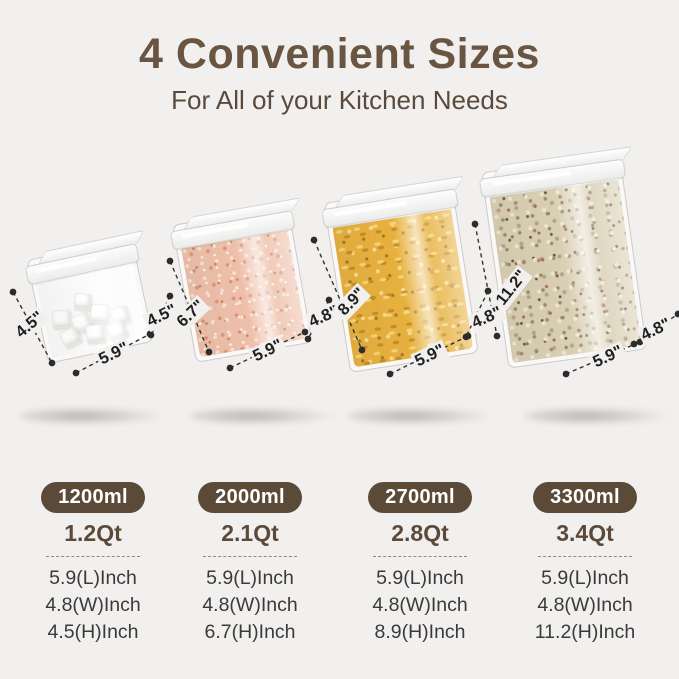 The width and height of the screenshot is (679, 679). What do you see at coordinates (93, 533) in the screenshot?
I see `quart-label: 1.2Qt` at bounding box center [93, 533].